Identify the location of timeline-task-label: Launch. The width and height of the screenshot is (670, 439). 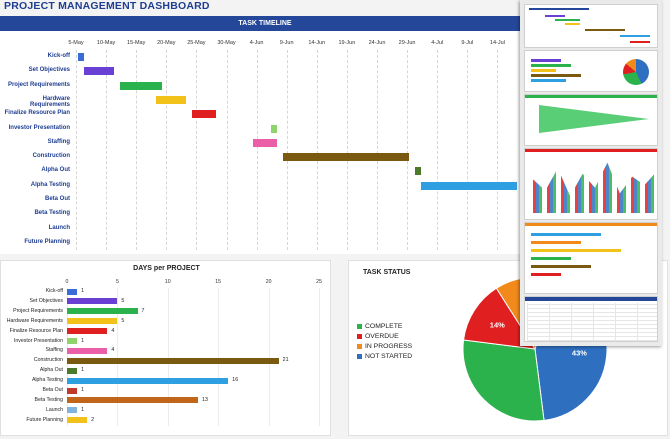
(59, 227).